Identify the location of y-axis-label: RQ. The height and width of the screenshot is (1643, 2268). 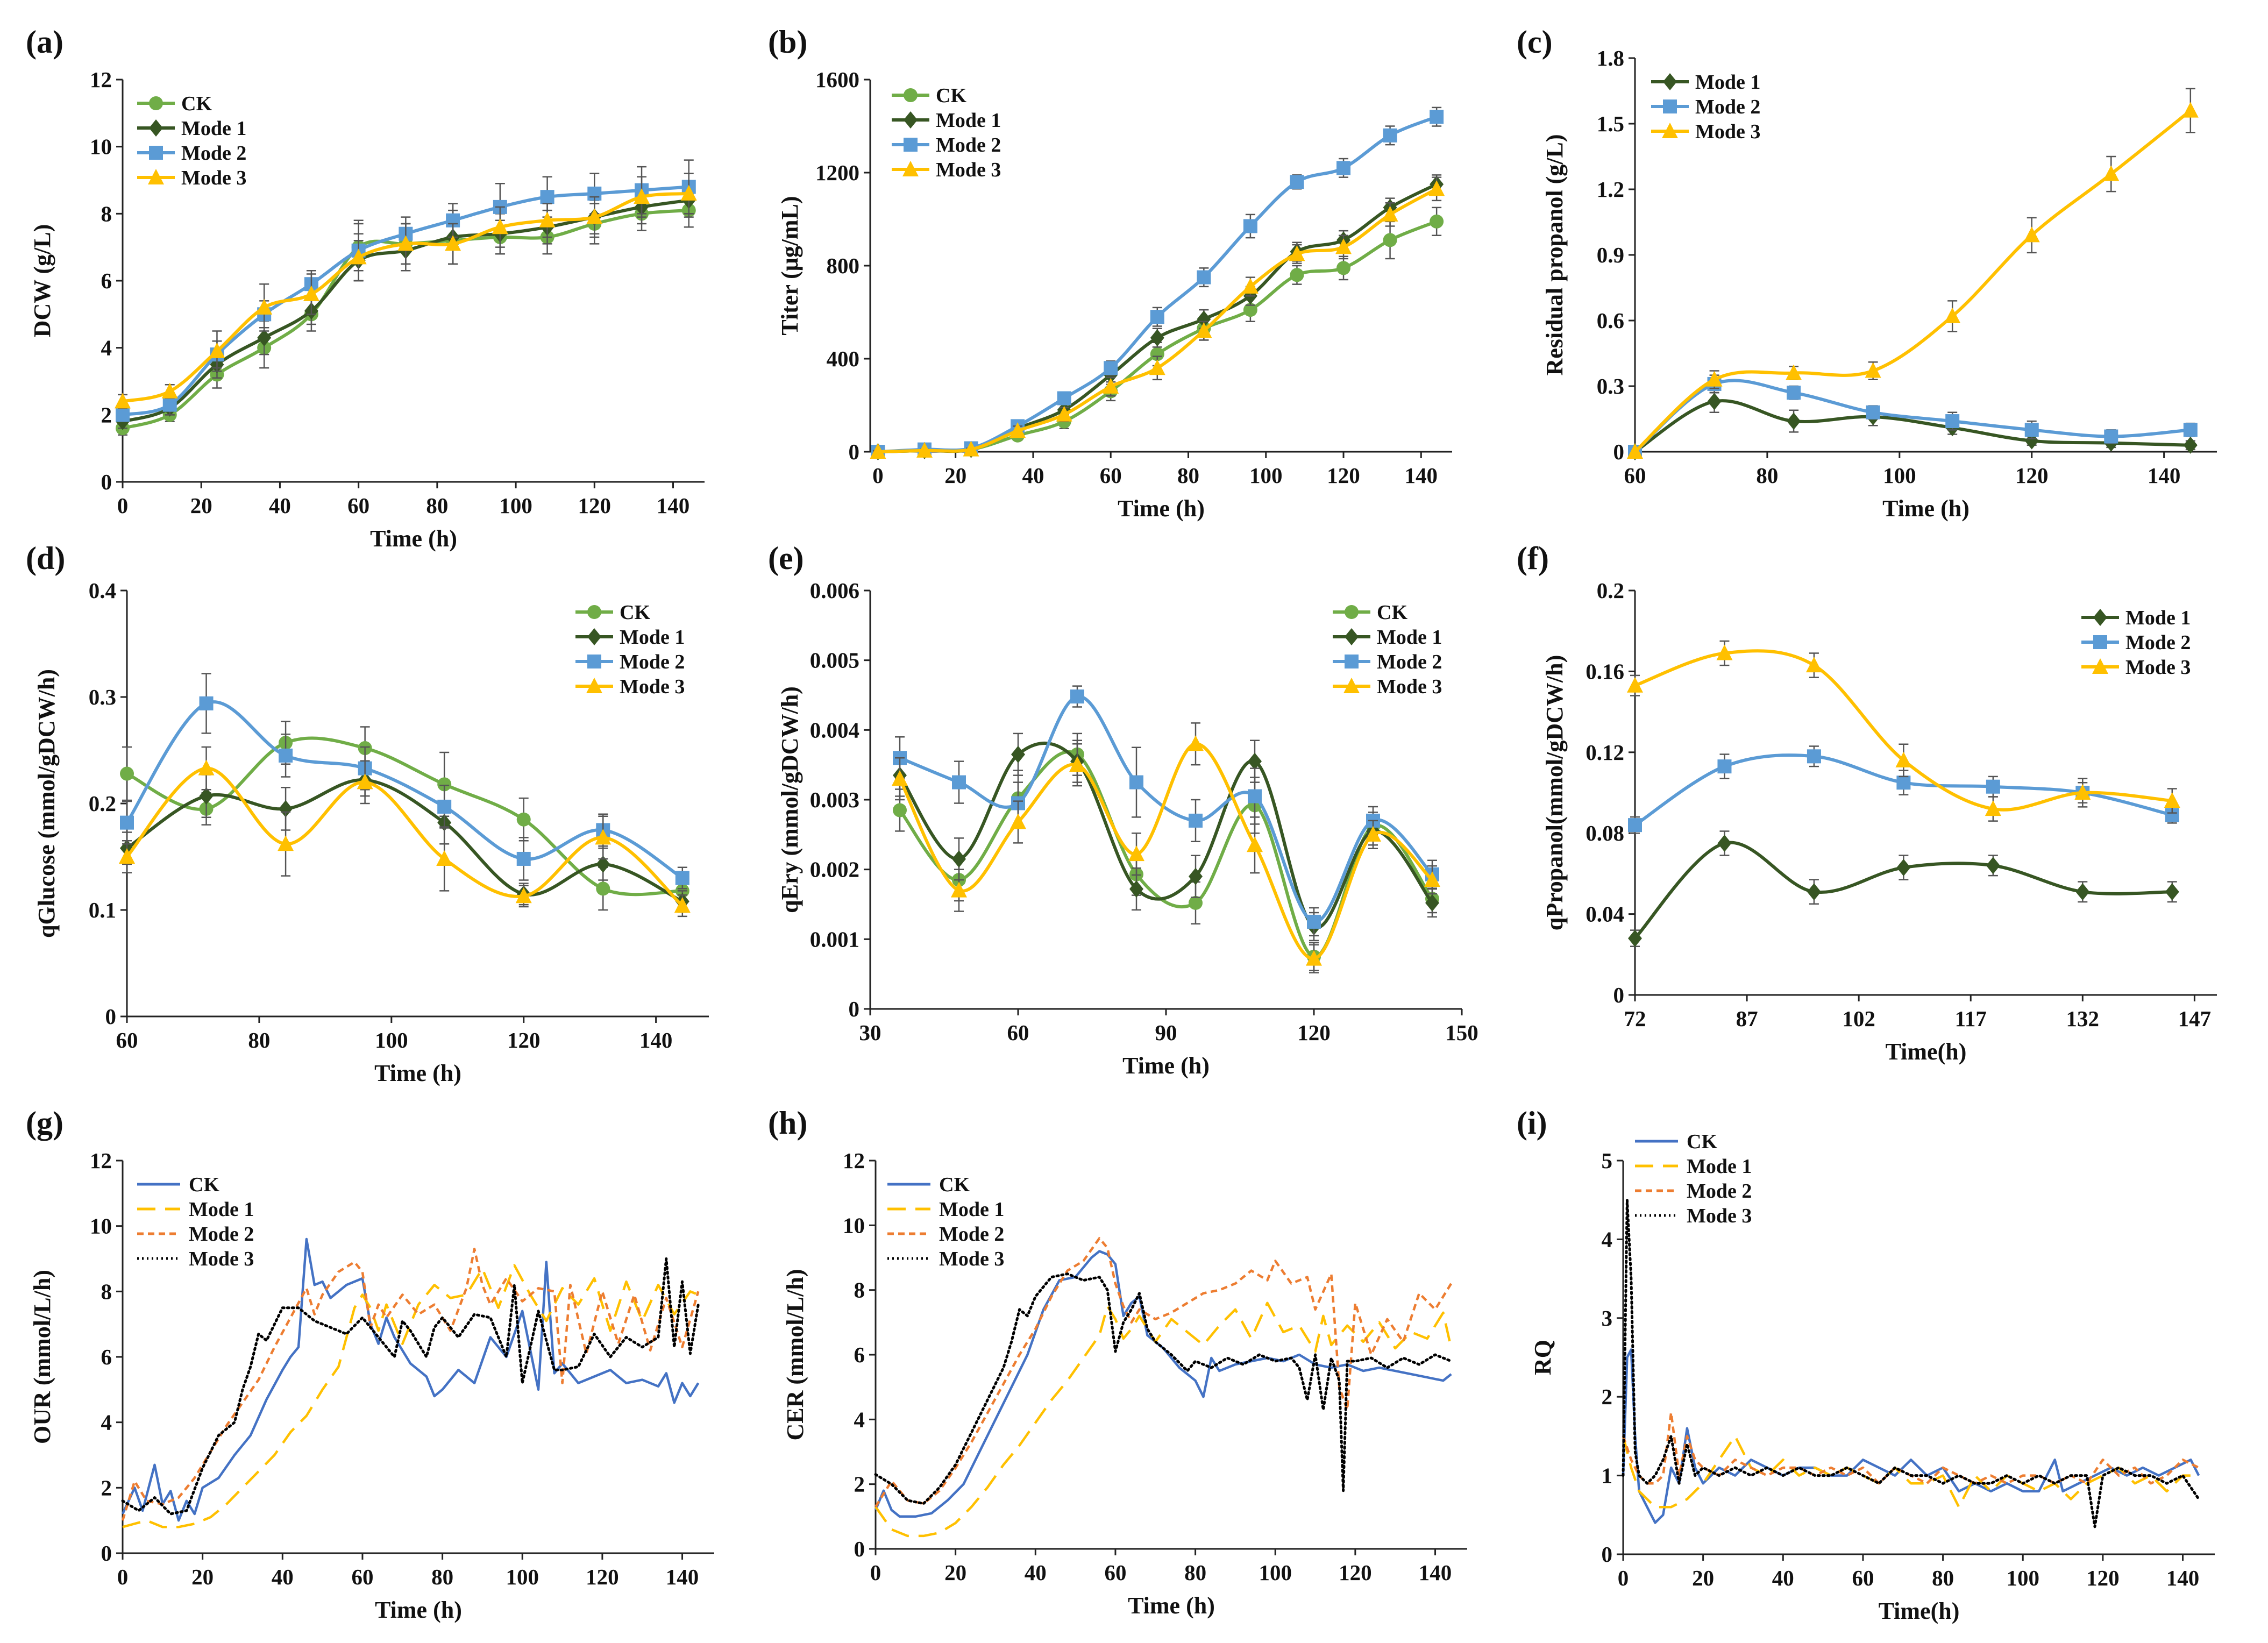
(1543, 1357).